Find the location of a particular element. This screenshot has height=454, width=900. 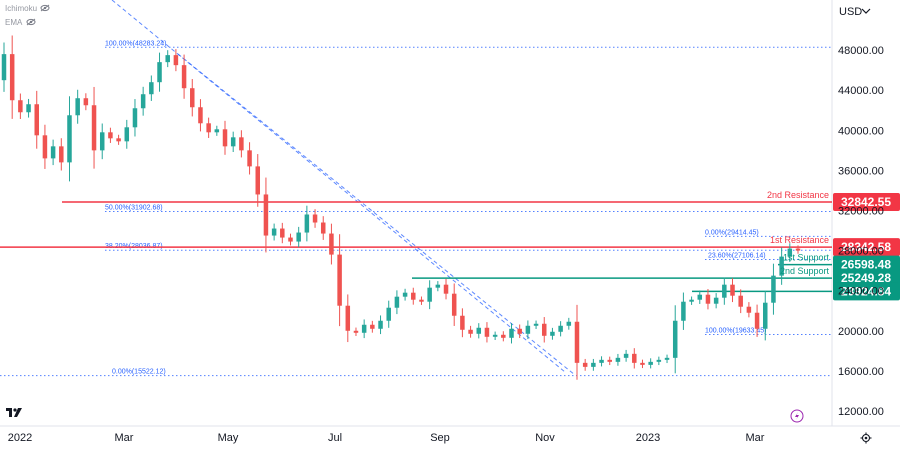

indicator-ichimoku-label: Ichimoku is located at coordinates (21, 8).